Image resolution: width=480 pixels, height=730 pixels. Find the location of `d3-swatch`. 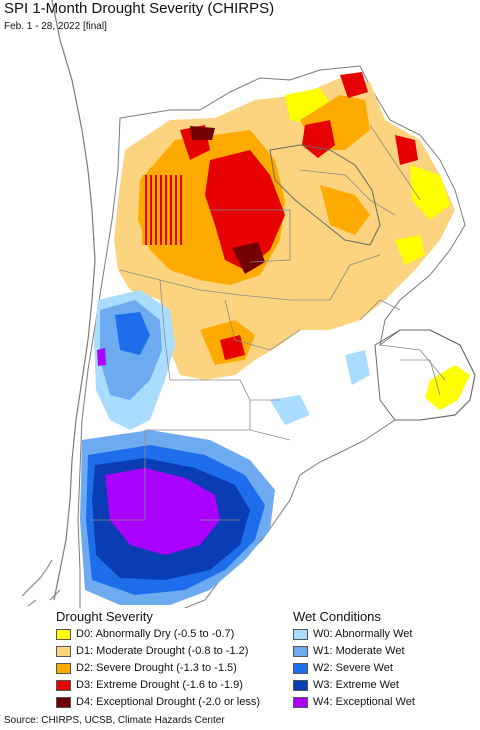

d3-swatch is located at coordinates (63, 685).